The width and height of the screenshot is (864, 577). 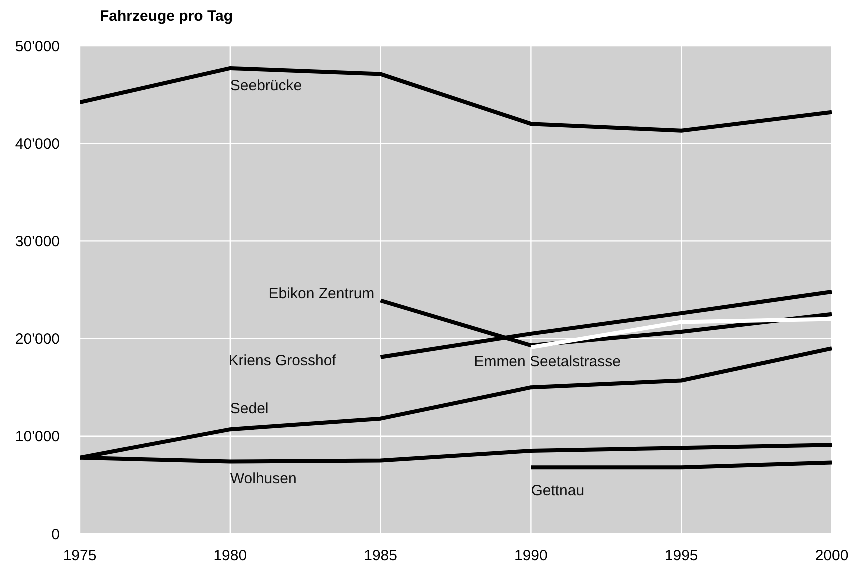 What do you see at coordinates (80, 556) in the screenshot?
I see `x-tick-label: 1975` at bounding box center [80, 556].